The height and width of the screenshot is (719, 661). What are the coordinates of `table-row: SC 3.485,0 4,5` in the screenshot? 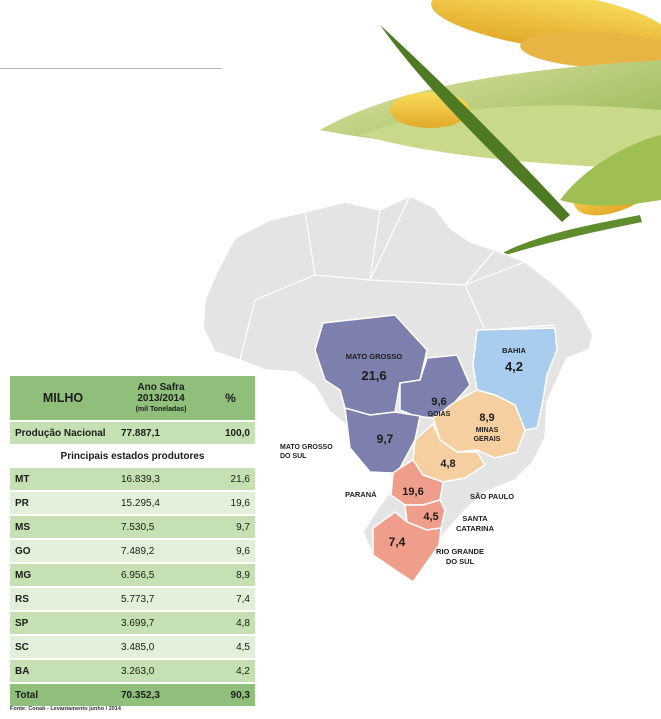 It's located at (132, 647).